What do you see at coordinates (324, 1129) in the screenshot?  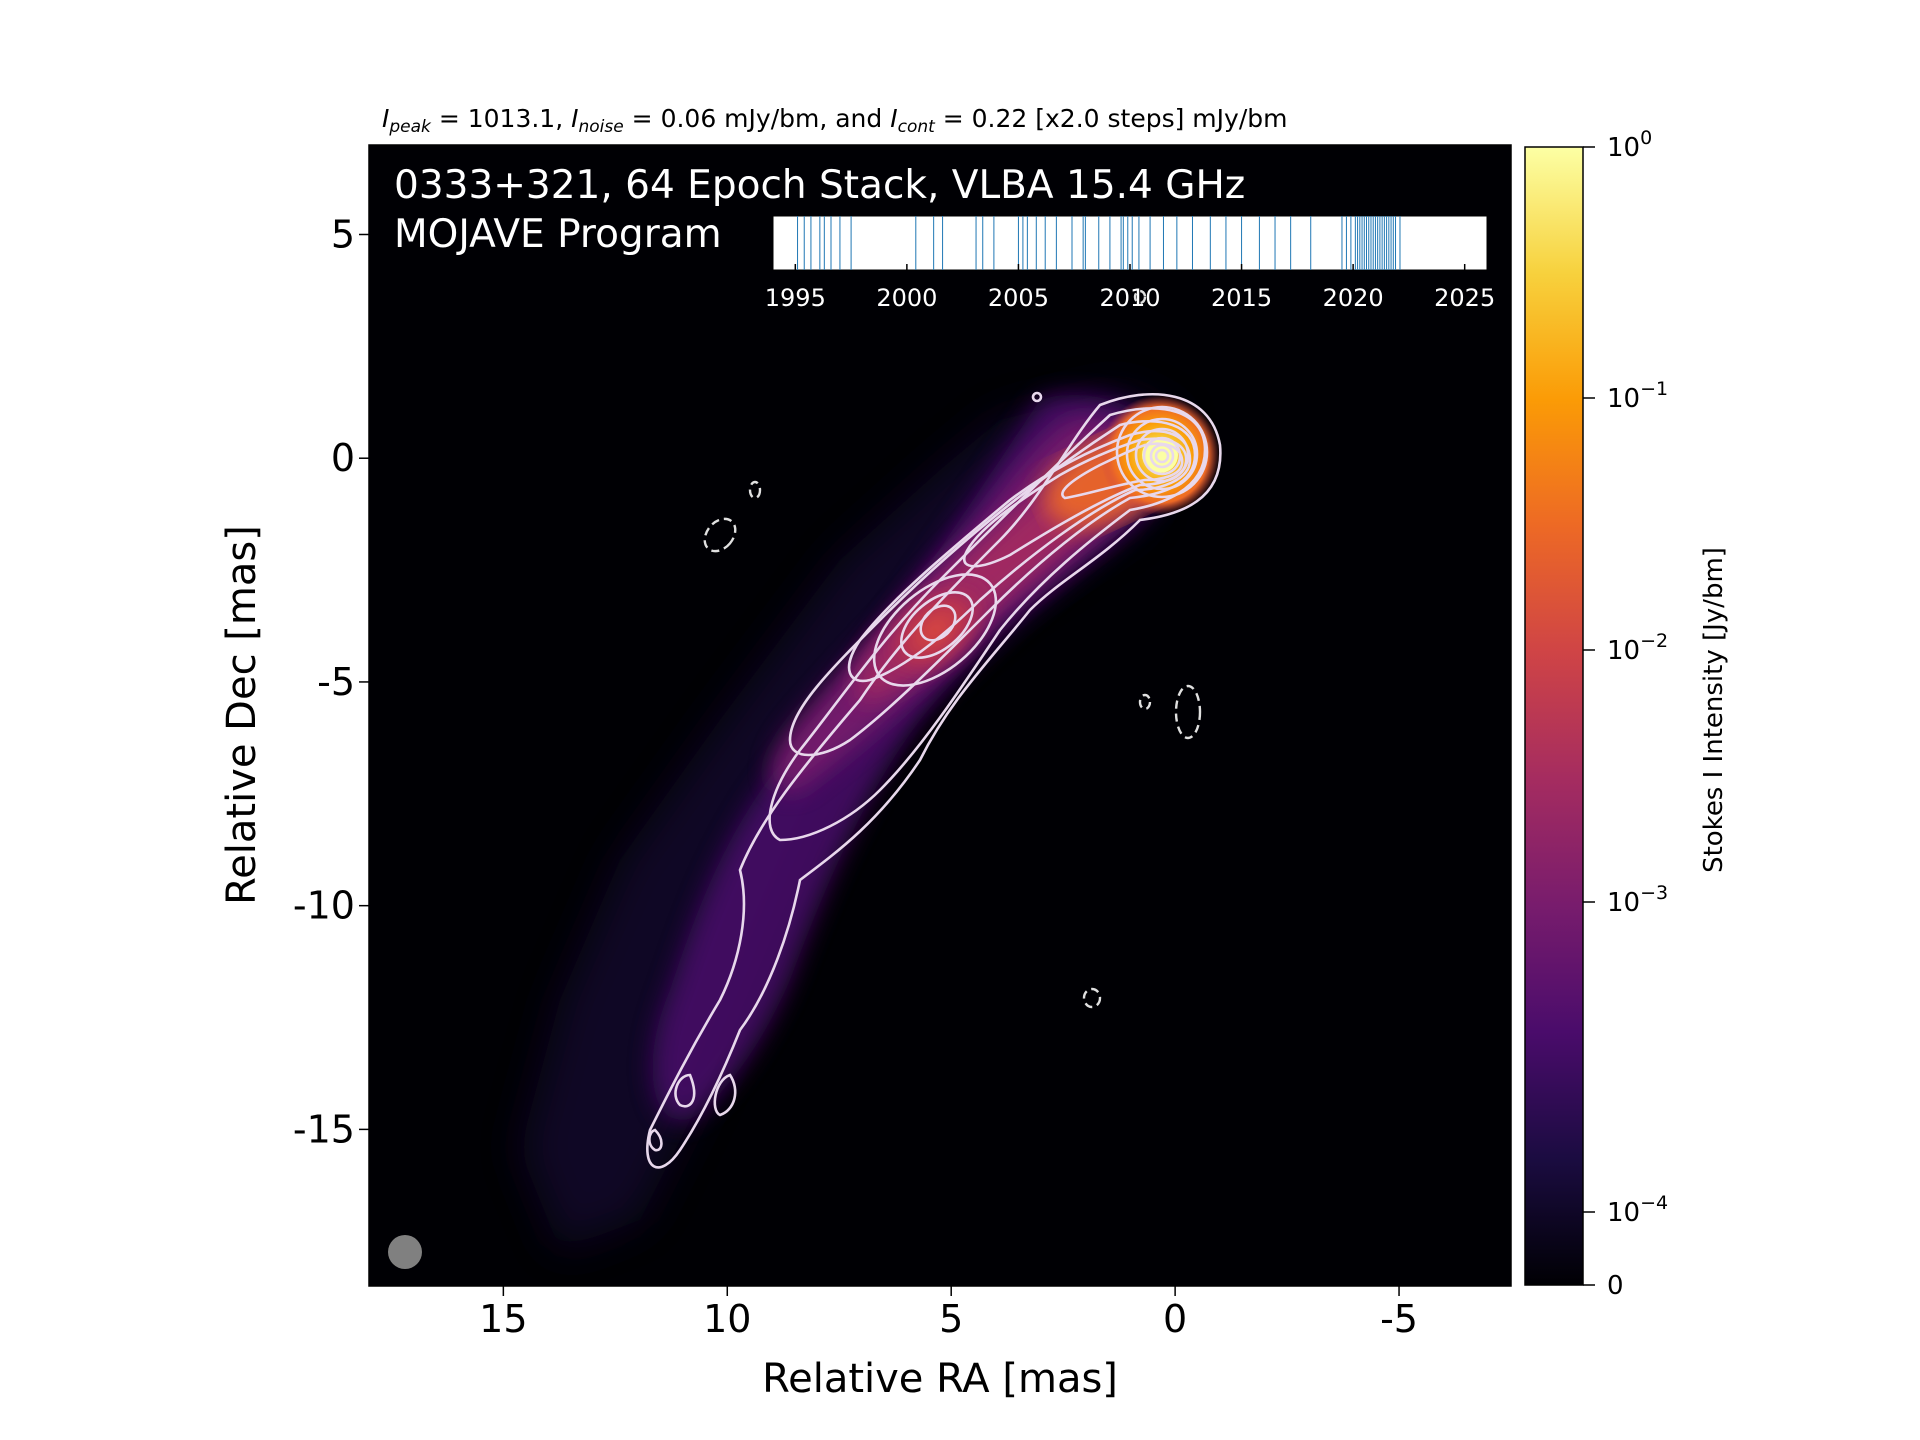 I see `y-tick-label: -15` at bounding box center [324, 1129].